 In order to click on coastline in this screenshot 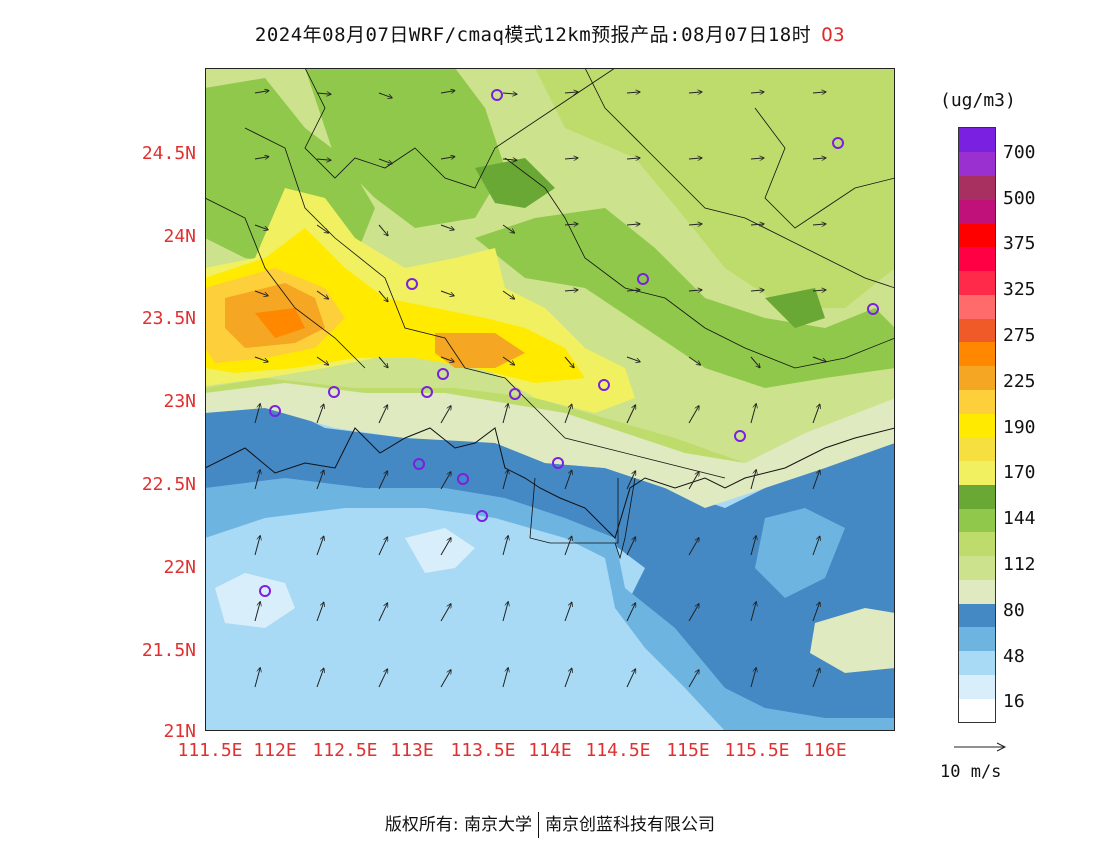, I will do `click(550, 483)`.